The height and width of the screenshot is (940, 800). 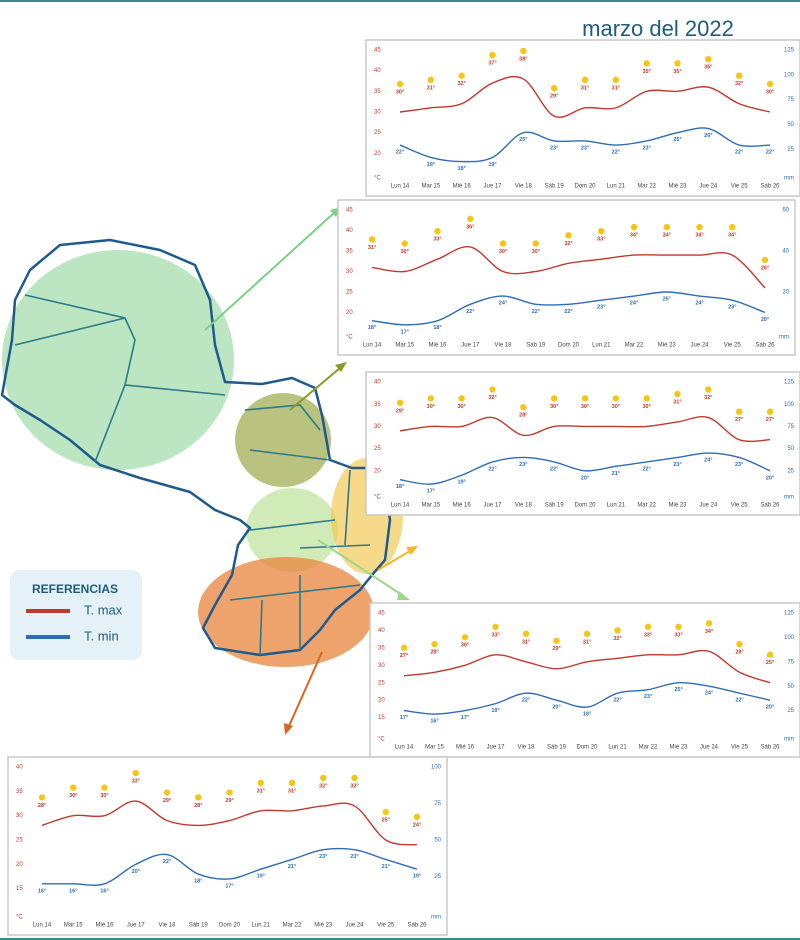 I want to click on region-south, so click(x=286, y=612).